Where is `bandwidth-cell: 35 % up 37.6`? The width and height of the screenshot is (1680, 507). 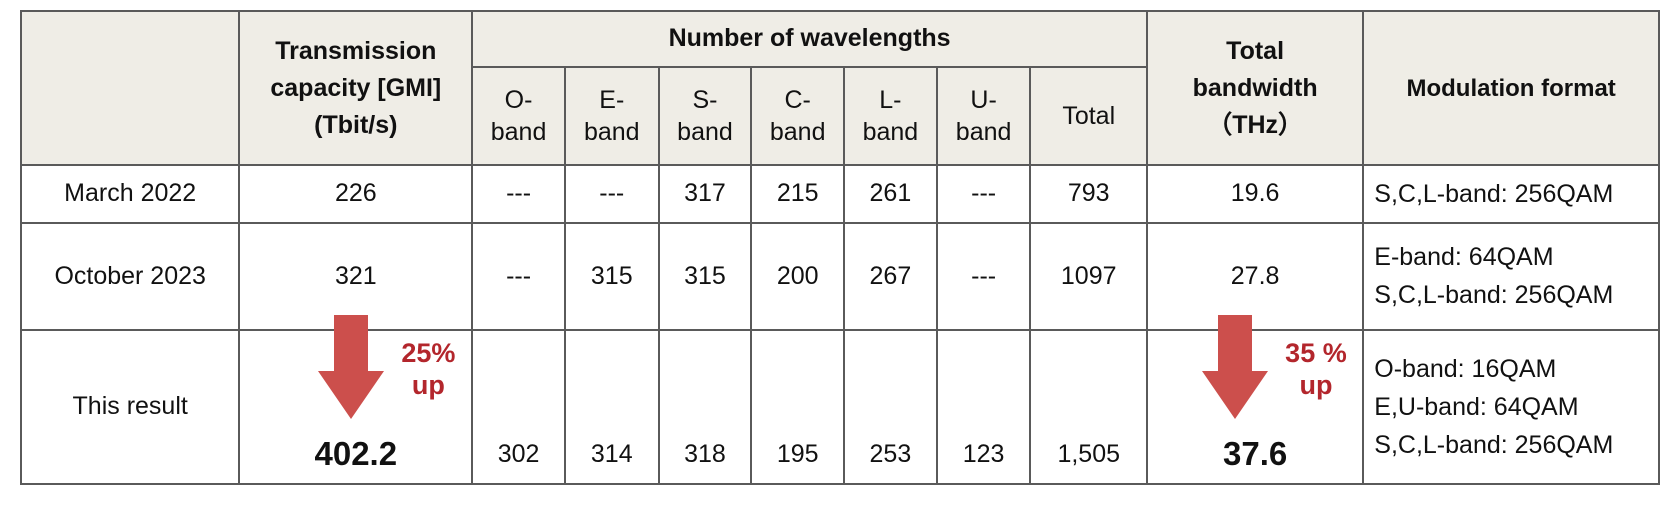
bandwidth-cell: 35 % up 37.6 is located at coordinates (1255, 400).